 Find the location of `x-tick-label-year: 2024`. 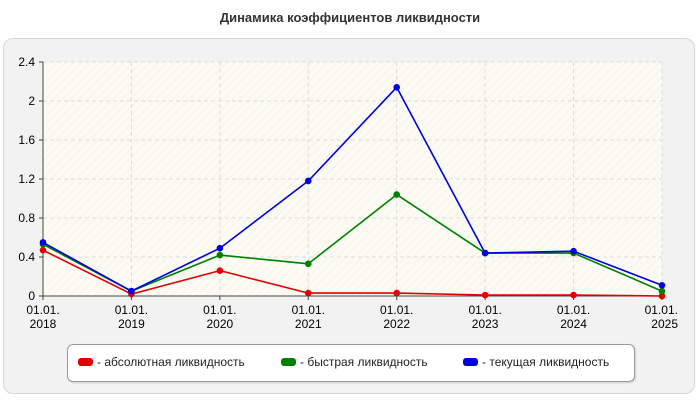

x-tick-label-year: 2024 is located at coordinates (573, 324).